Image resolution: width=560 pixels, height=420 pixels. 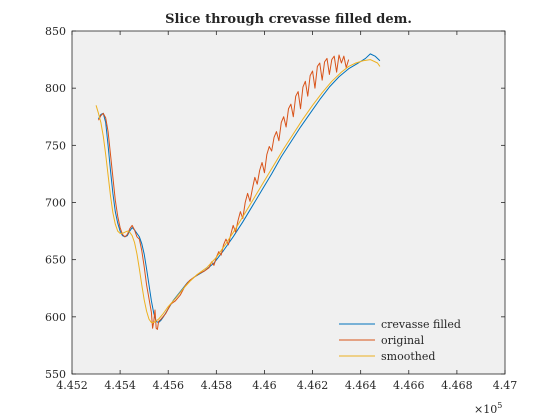 What do you see at coordinates (55, 145) in the screenshot?
I see `y-tick-label: 750` at bounding box center [55, 145].